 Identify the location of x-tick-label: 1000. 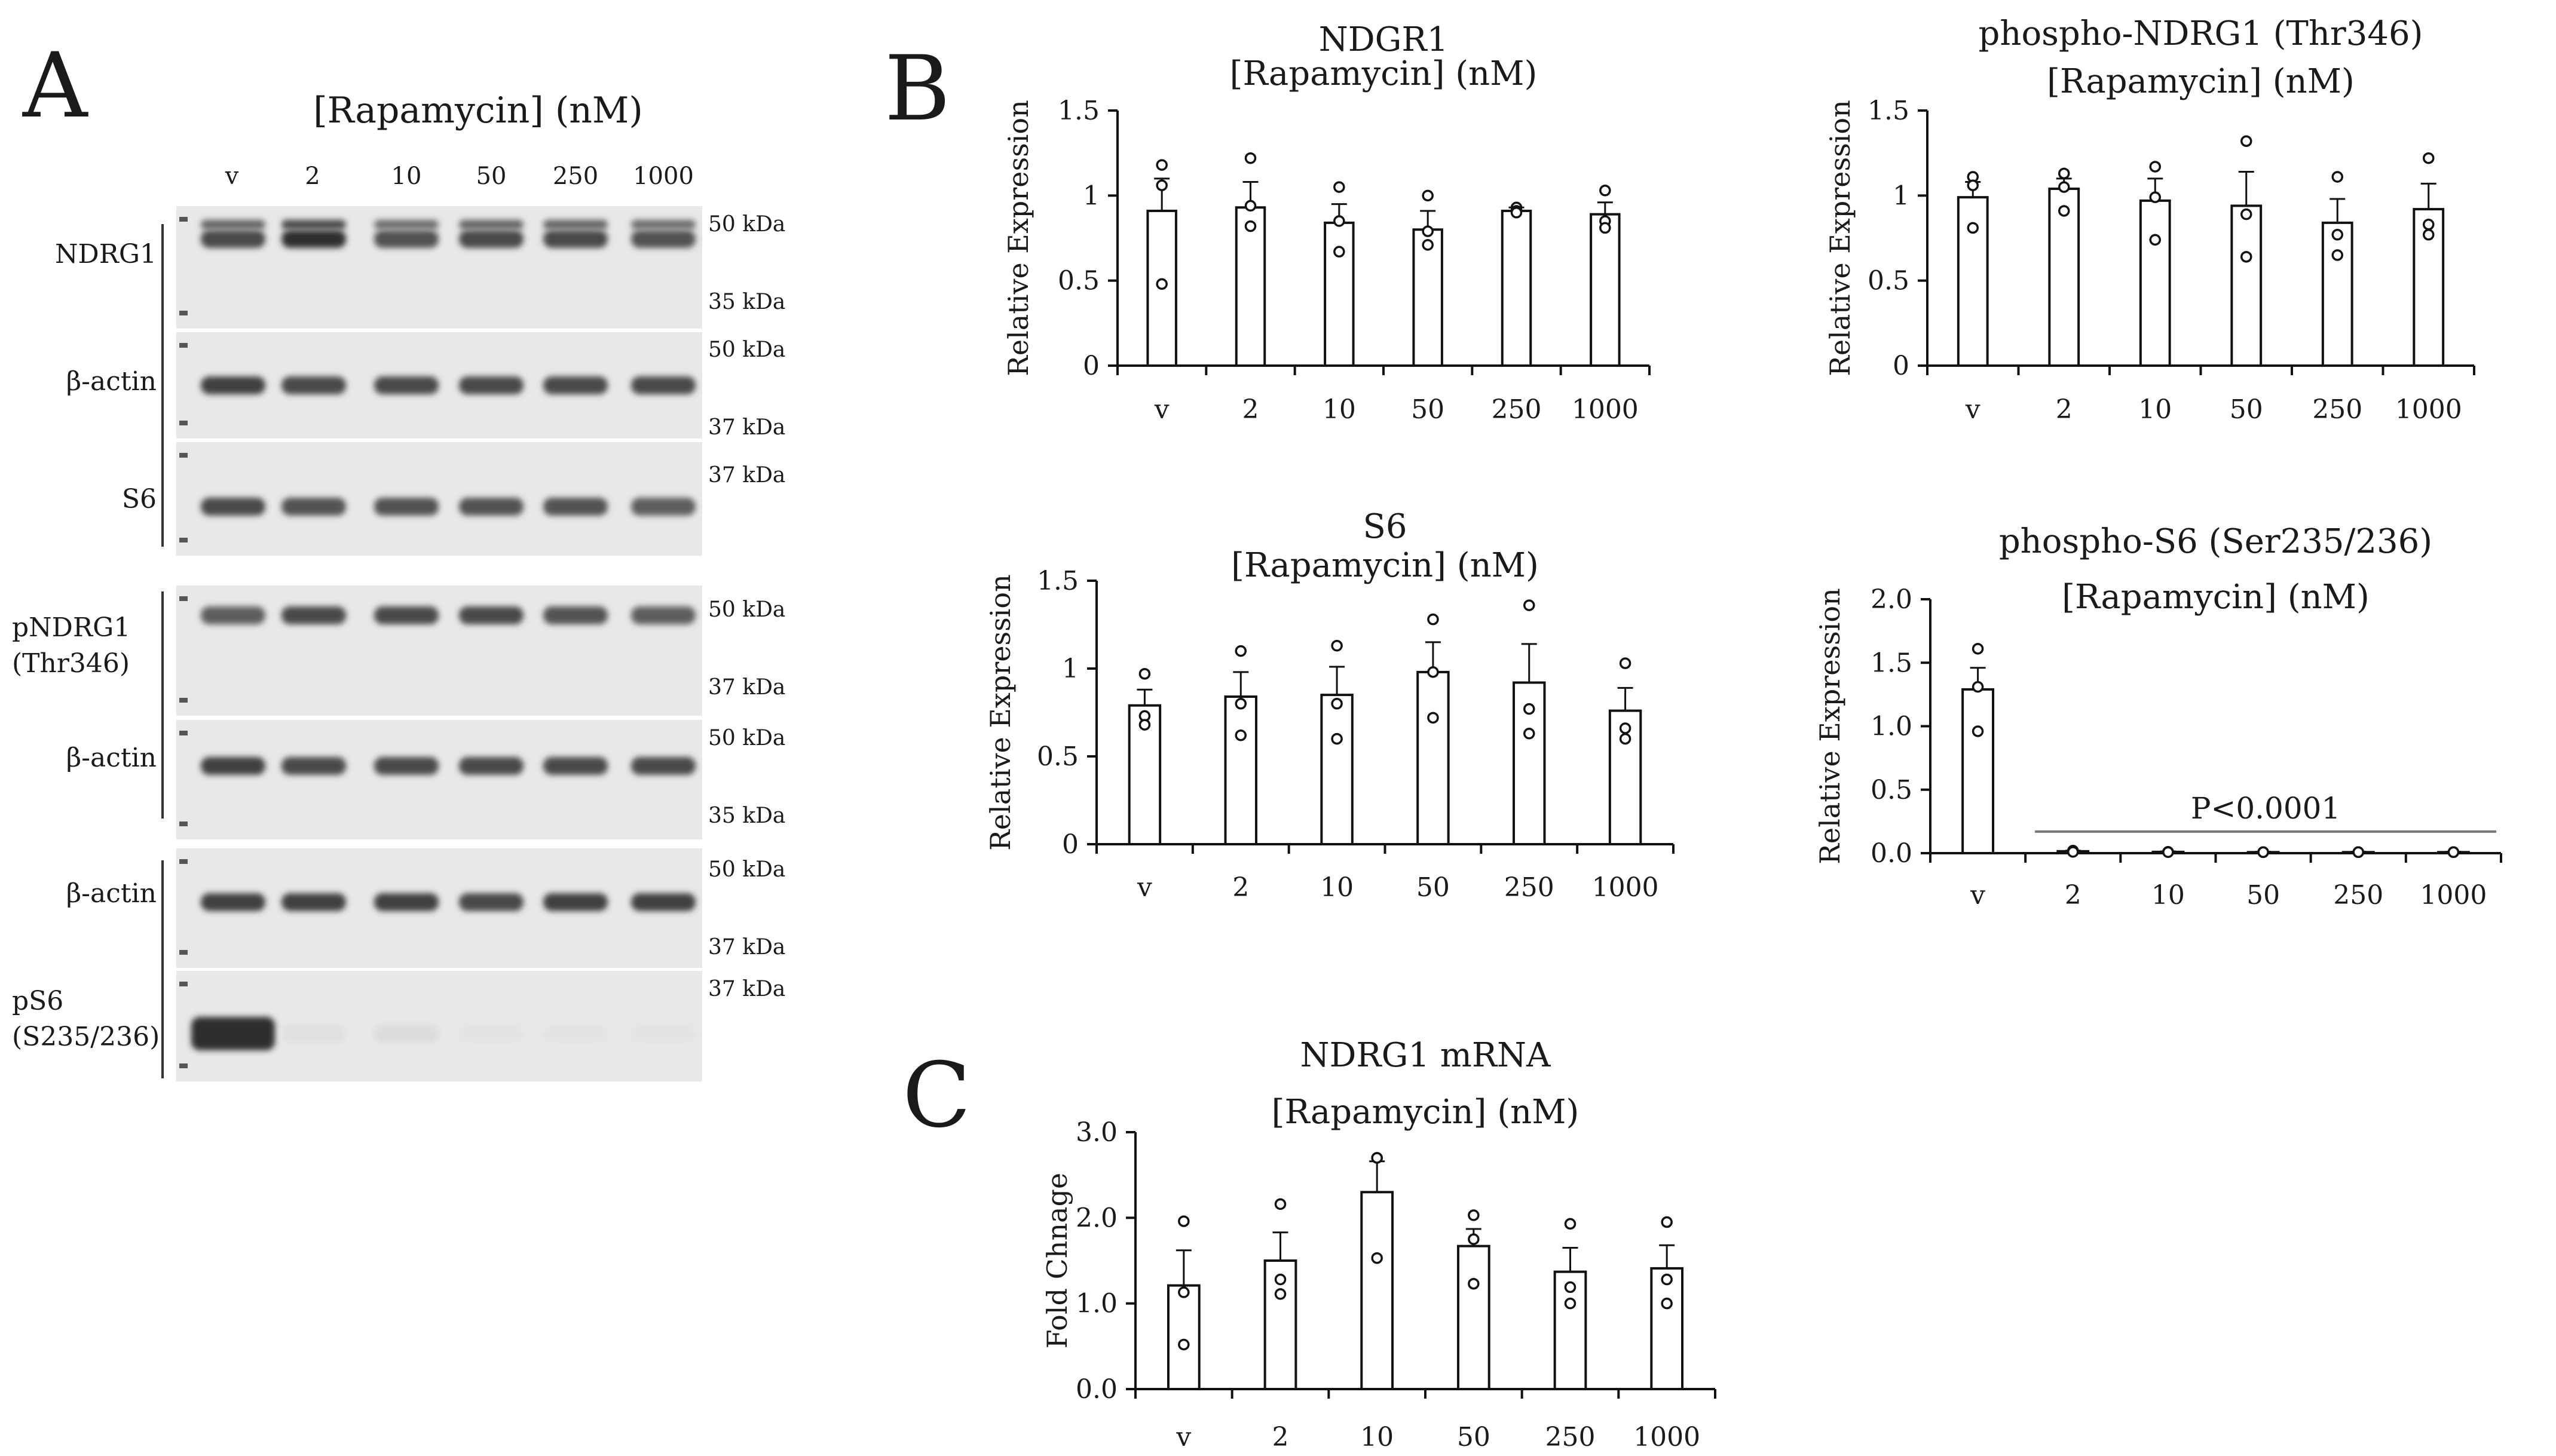
(1605, 409).